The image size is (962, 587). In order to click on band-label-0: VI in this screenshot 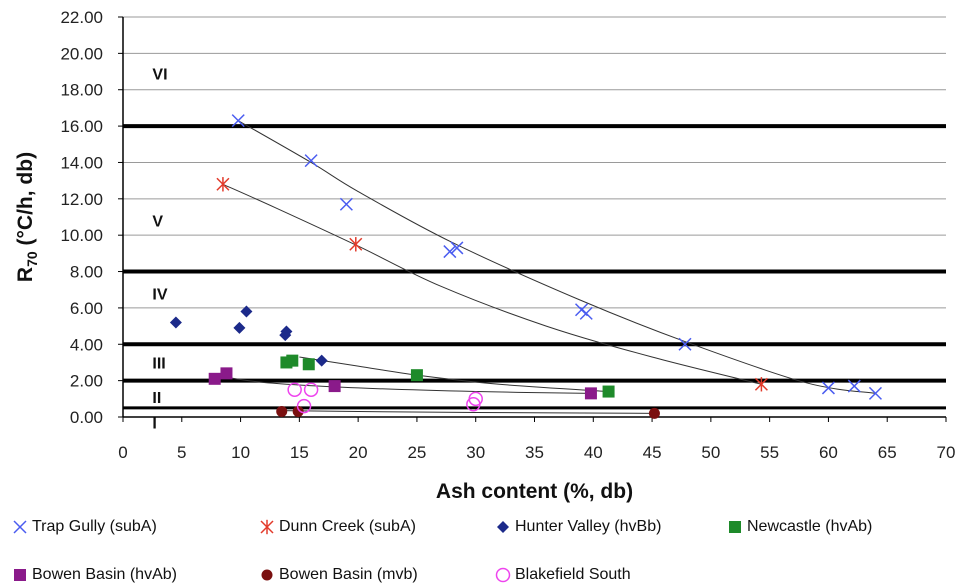, I will do `click(159, 74)`.